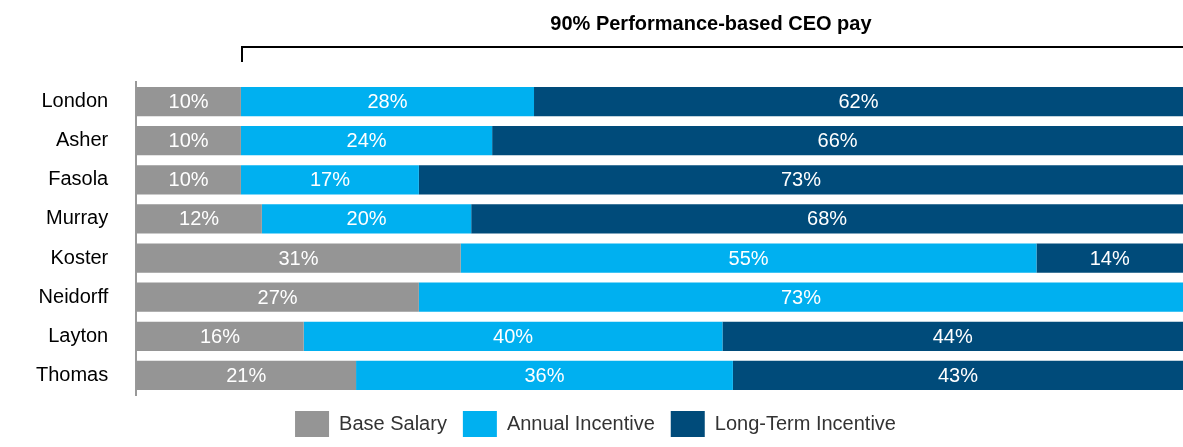  I want to click on data-label: 17%, so click(330, 179).